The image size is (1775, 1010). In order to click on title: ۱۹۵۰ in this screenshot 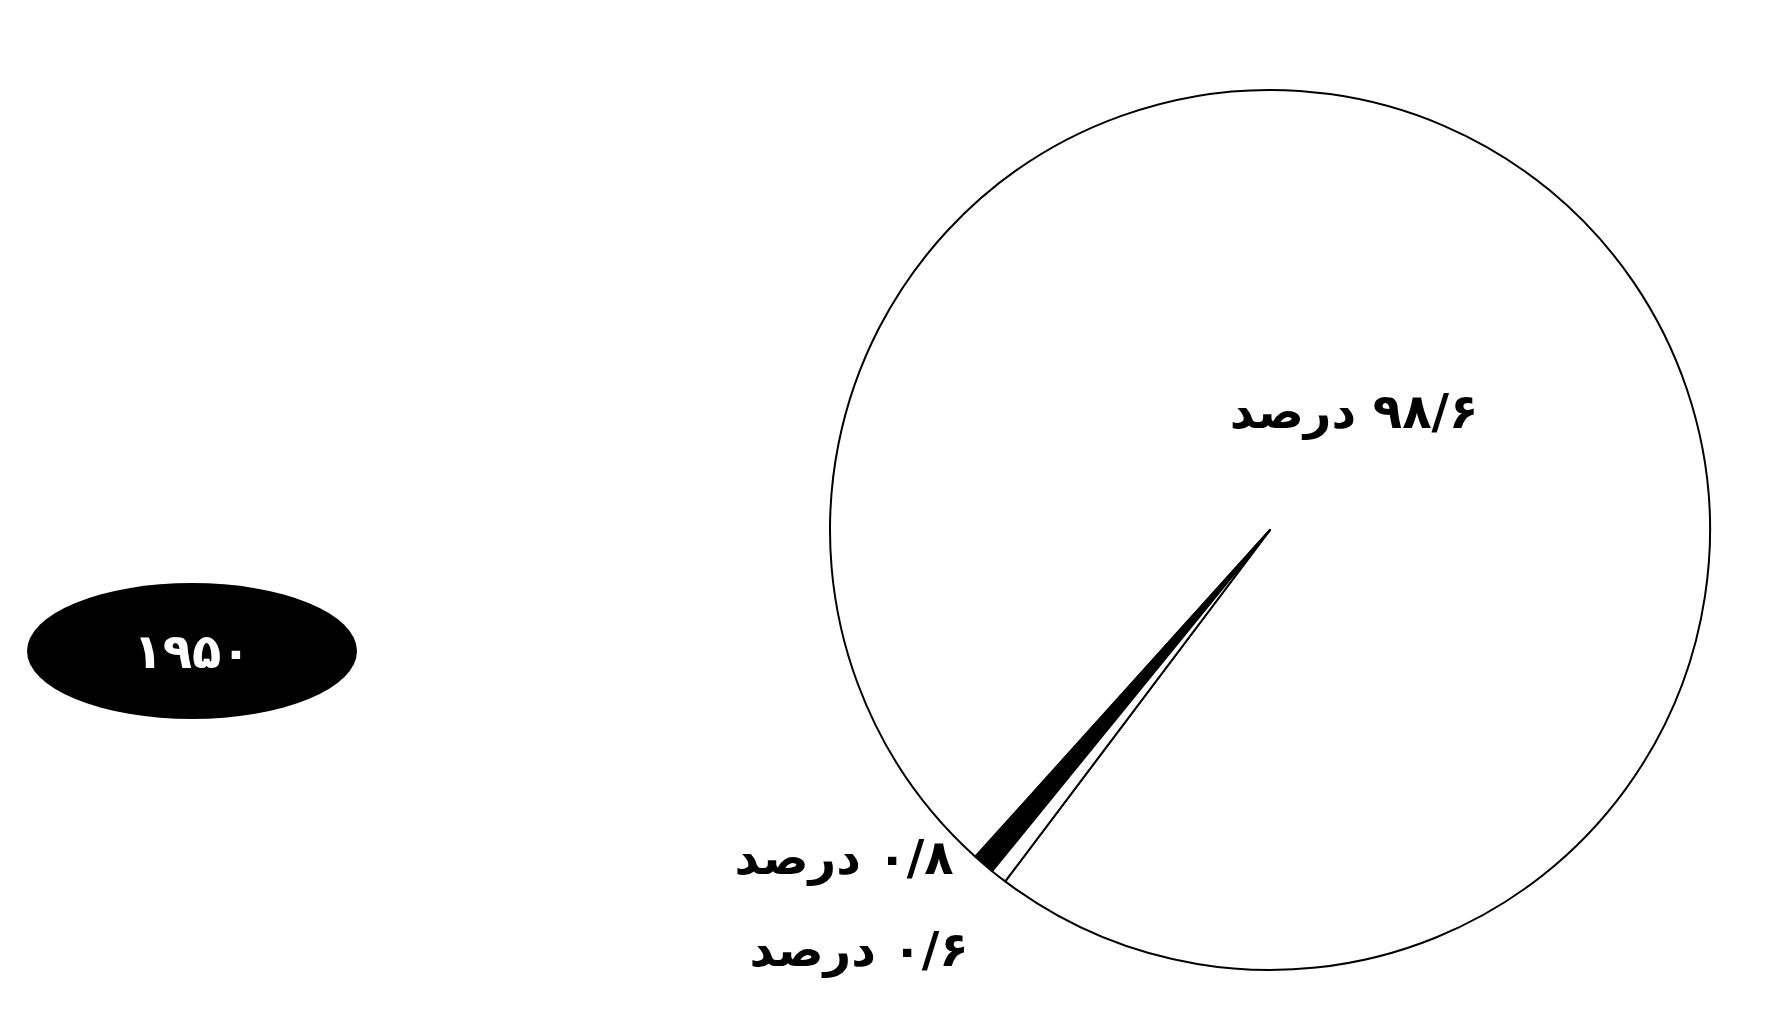, I will do `click(192, 651)`.